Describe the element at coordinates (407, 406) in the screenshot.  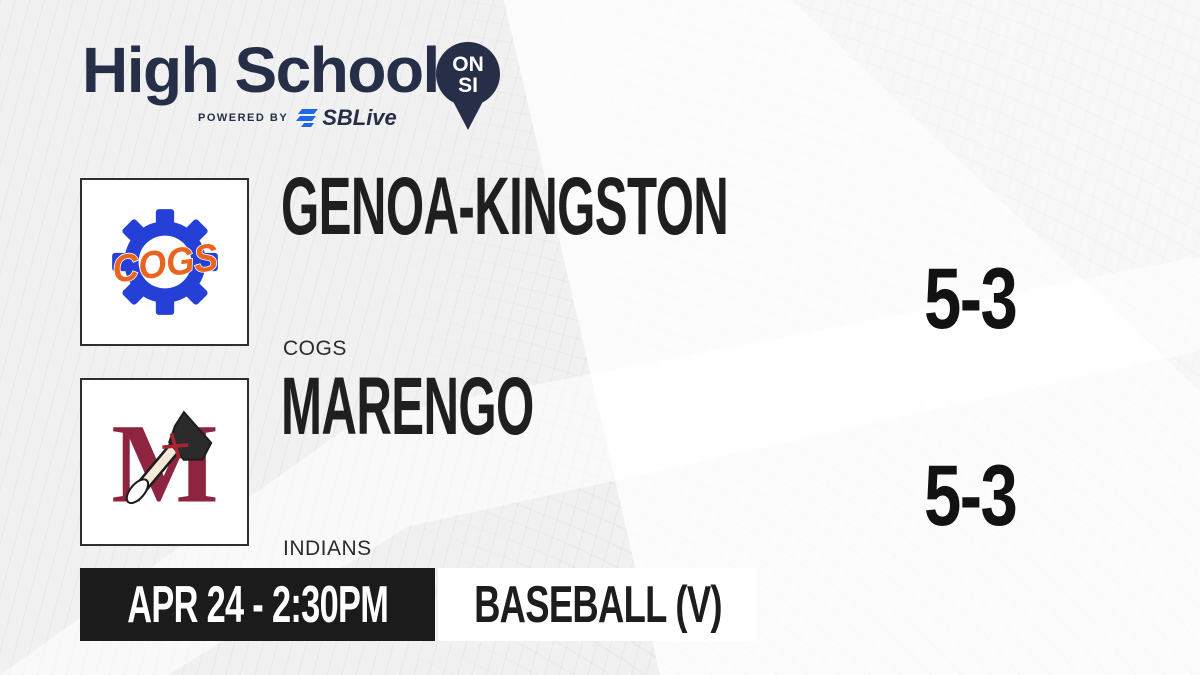
I see `team2-name: MARENGO` at that location.